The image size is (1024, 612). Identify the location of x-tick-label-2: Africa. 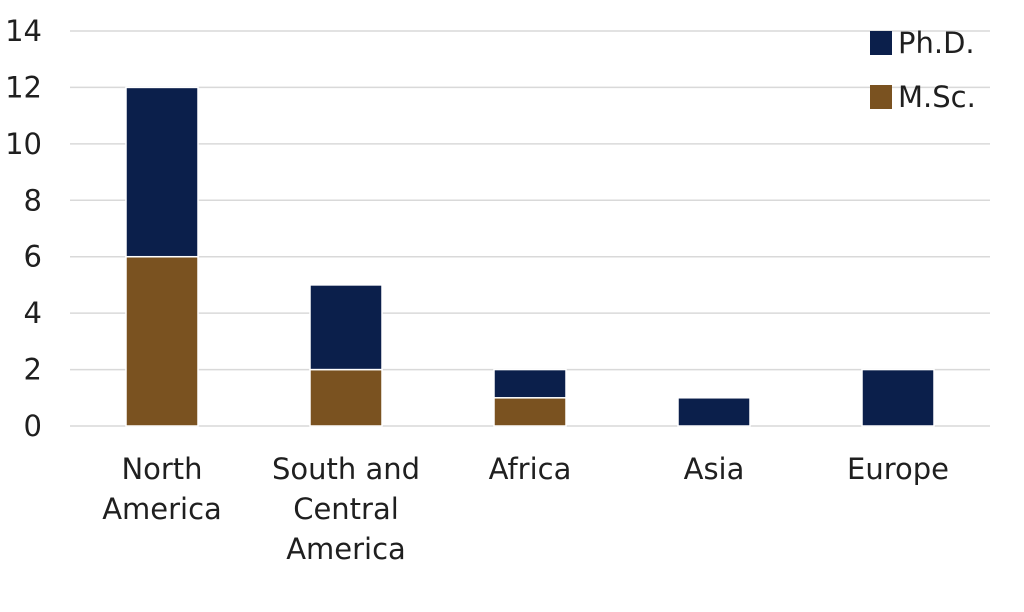
(530, 469).